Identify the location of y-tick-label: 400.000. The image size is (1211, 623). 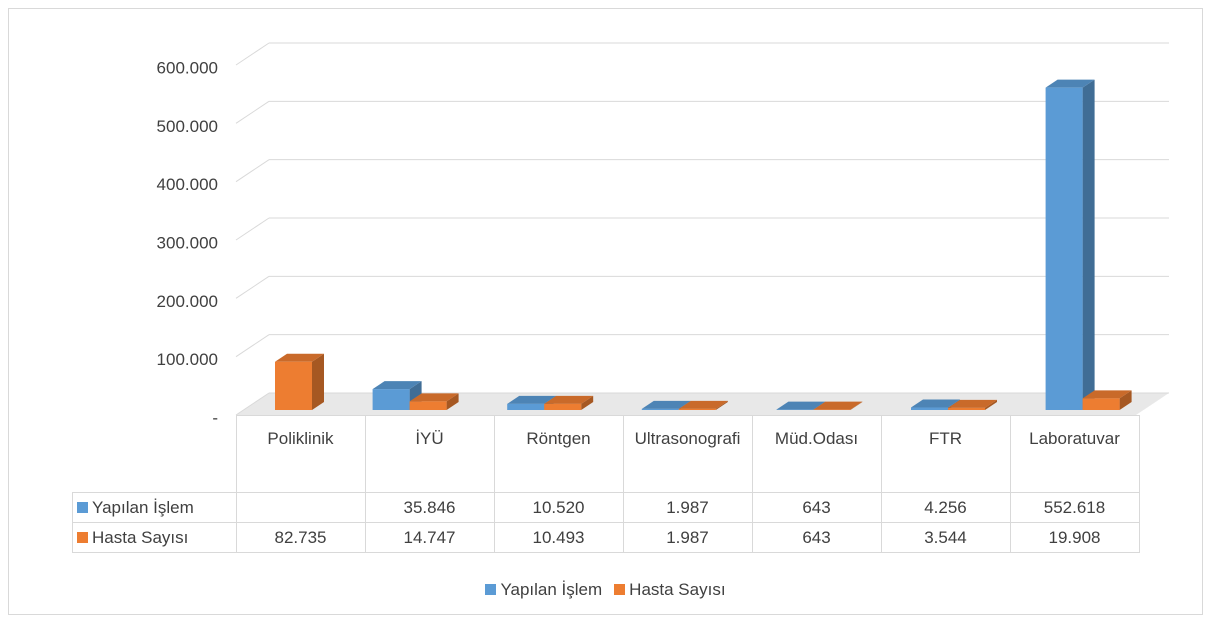
(187, 184).